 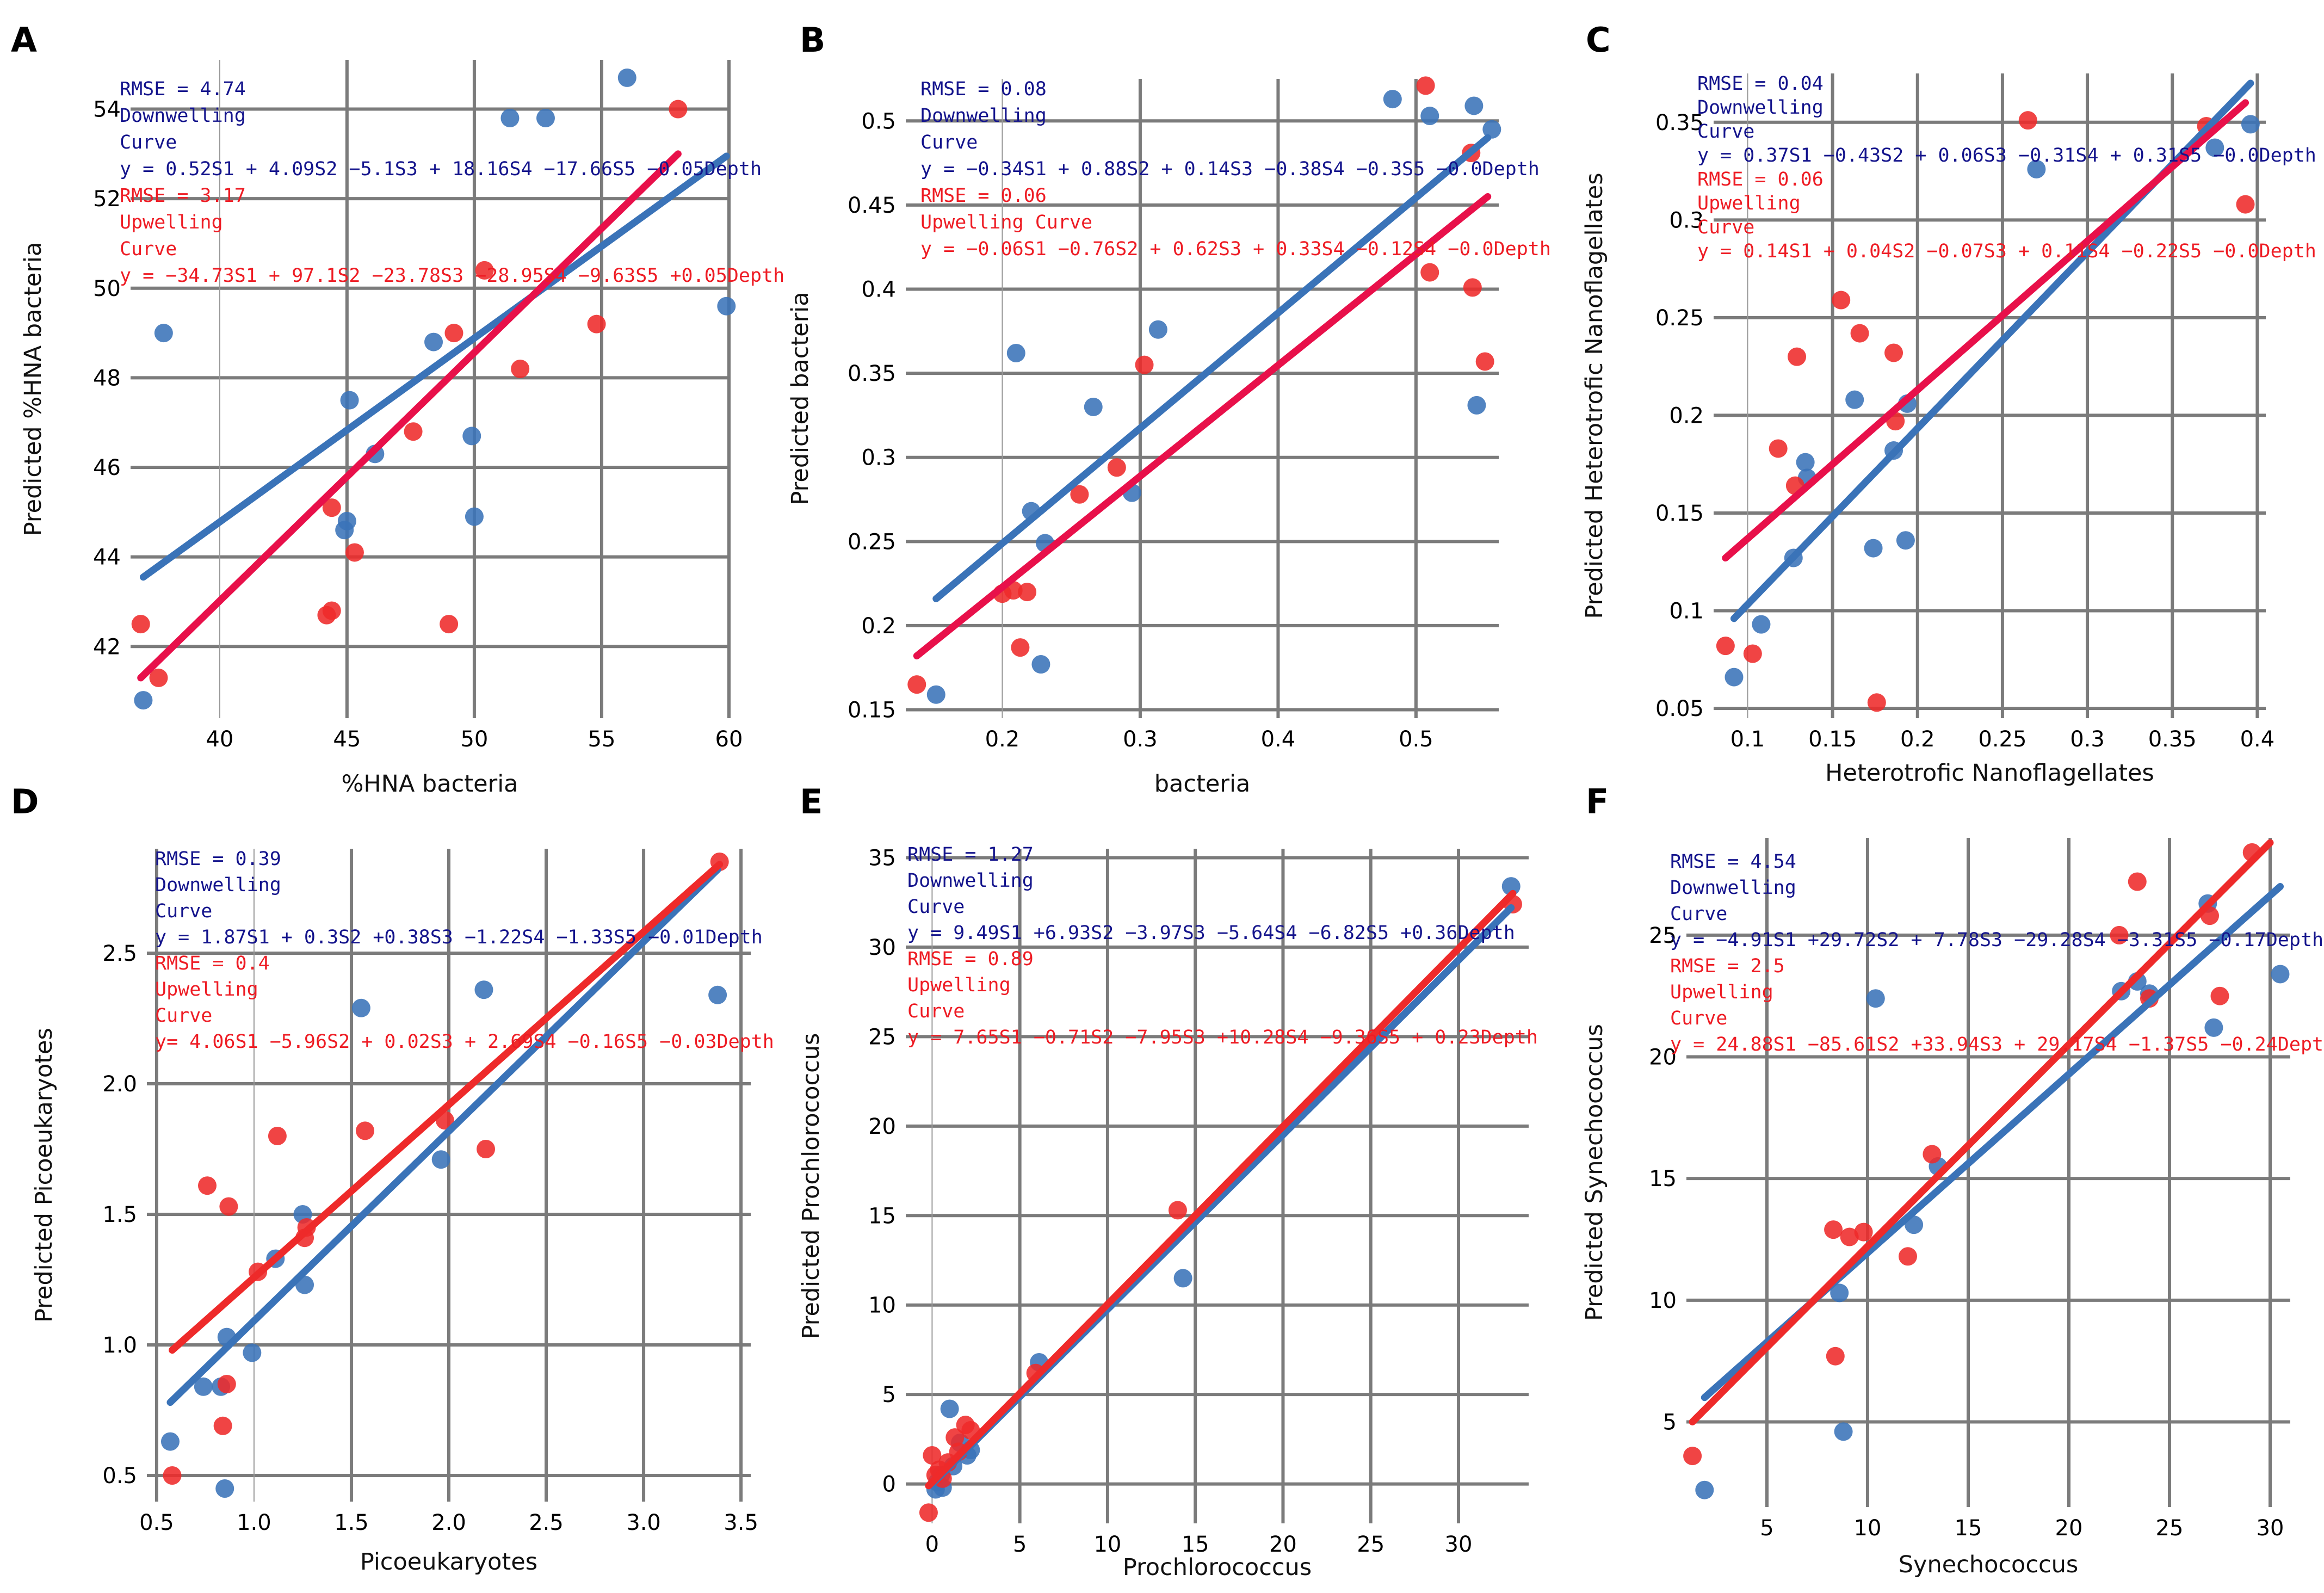 What do you see at coordinates (2172, 740) in the screenshot?
I see `x-tick-label: 0.35` at bounding box center [2172, 740].